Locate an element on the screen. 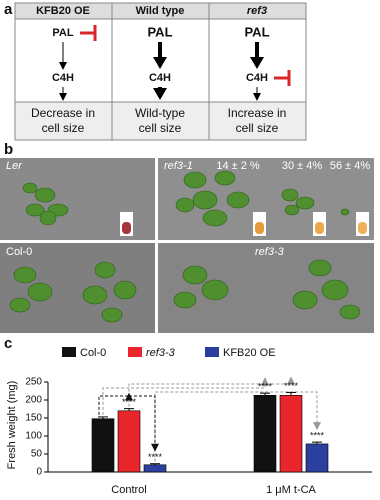 Image resolution: width=380 pixels, height=500 pixels. x-tick-label: 1 μM t-CA is located at coordinates (291, 490).